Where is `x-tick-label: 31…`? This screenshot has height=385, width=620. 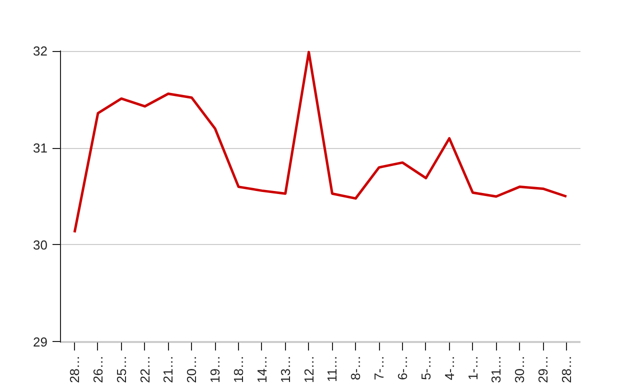
x-tick-label: 31… is located at coordinates (496, 369).